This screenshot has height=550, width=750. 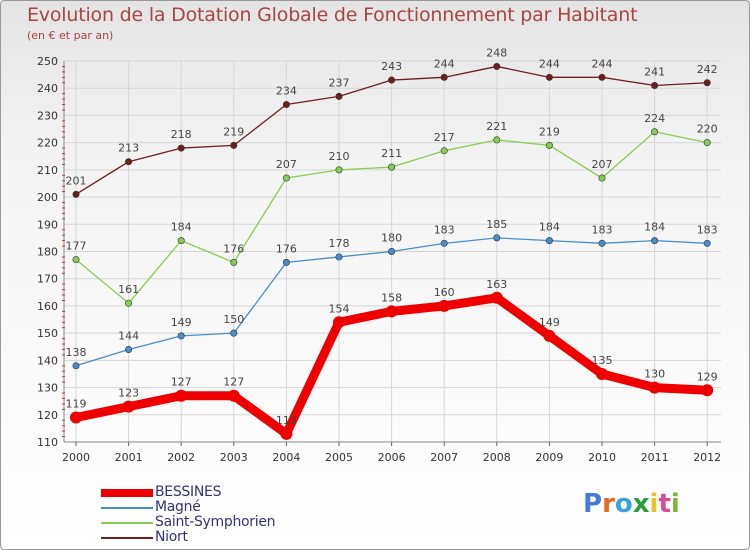 I want to click on data-label: 217, so click(x=444, y=137).